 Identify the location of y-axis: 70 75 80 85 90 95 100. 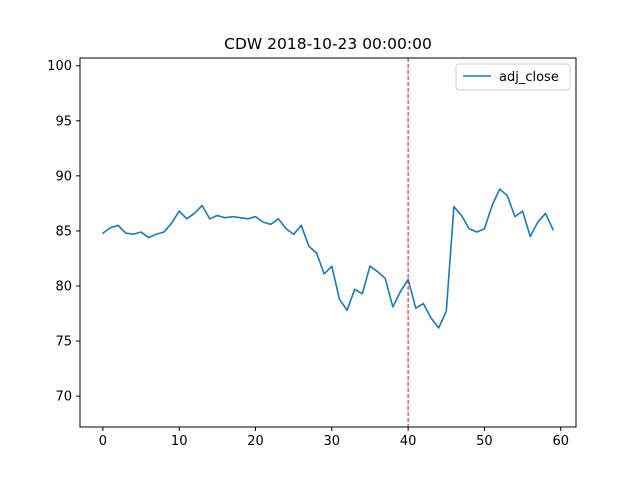
(63, 232).